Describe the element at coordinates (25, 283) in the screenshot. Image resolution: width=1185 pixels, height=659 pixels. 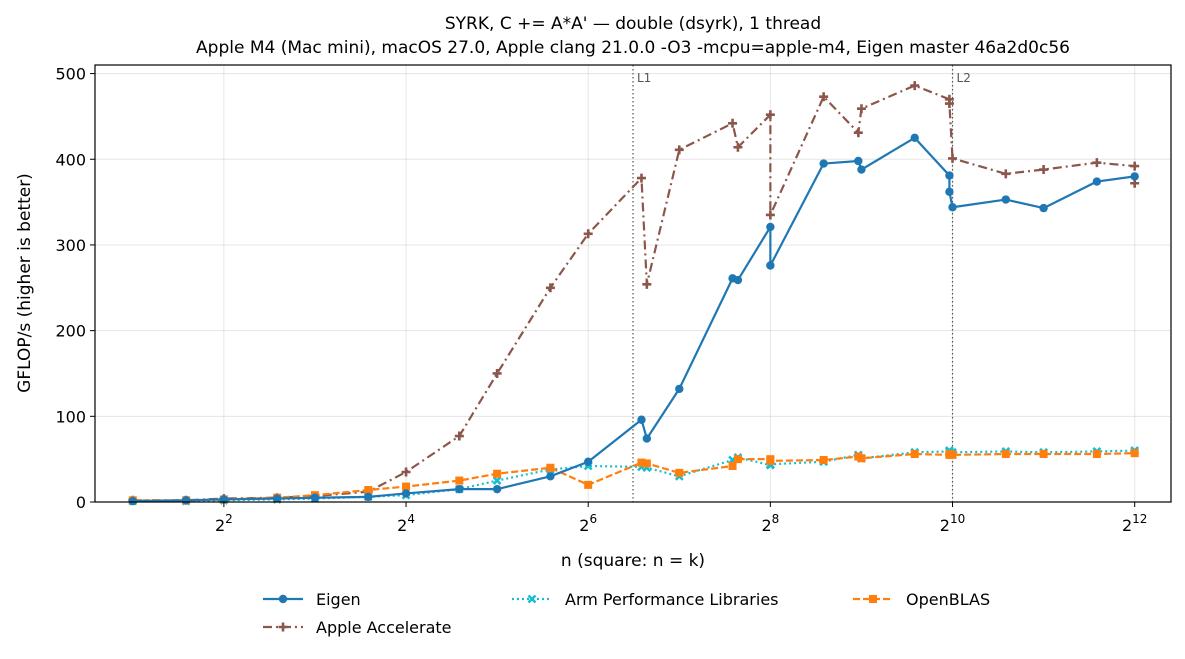
I see `y-axis-label: GFLOP/s (higher is better)` at that location.